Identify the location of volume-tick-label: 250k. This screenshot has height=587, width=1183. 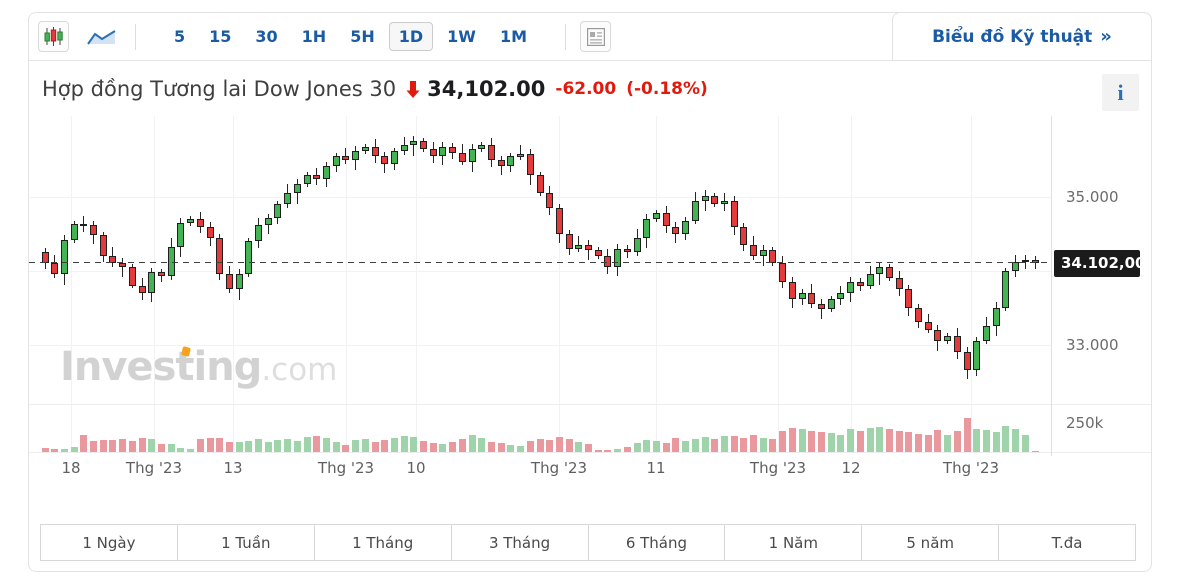
(1085, 423).